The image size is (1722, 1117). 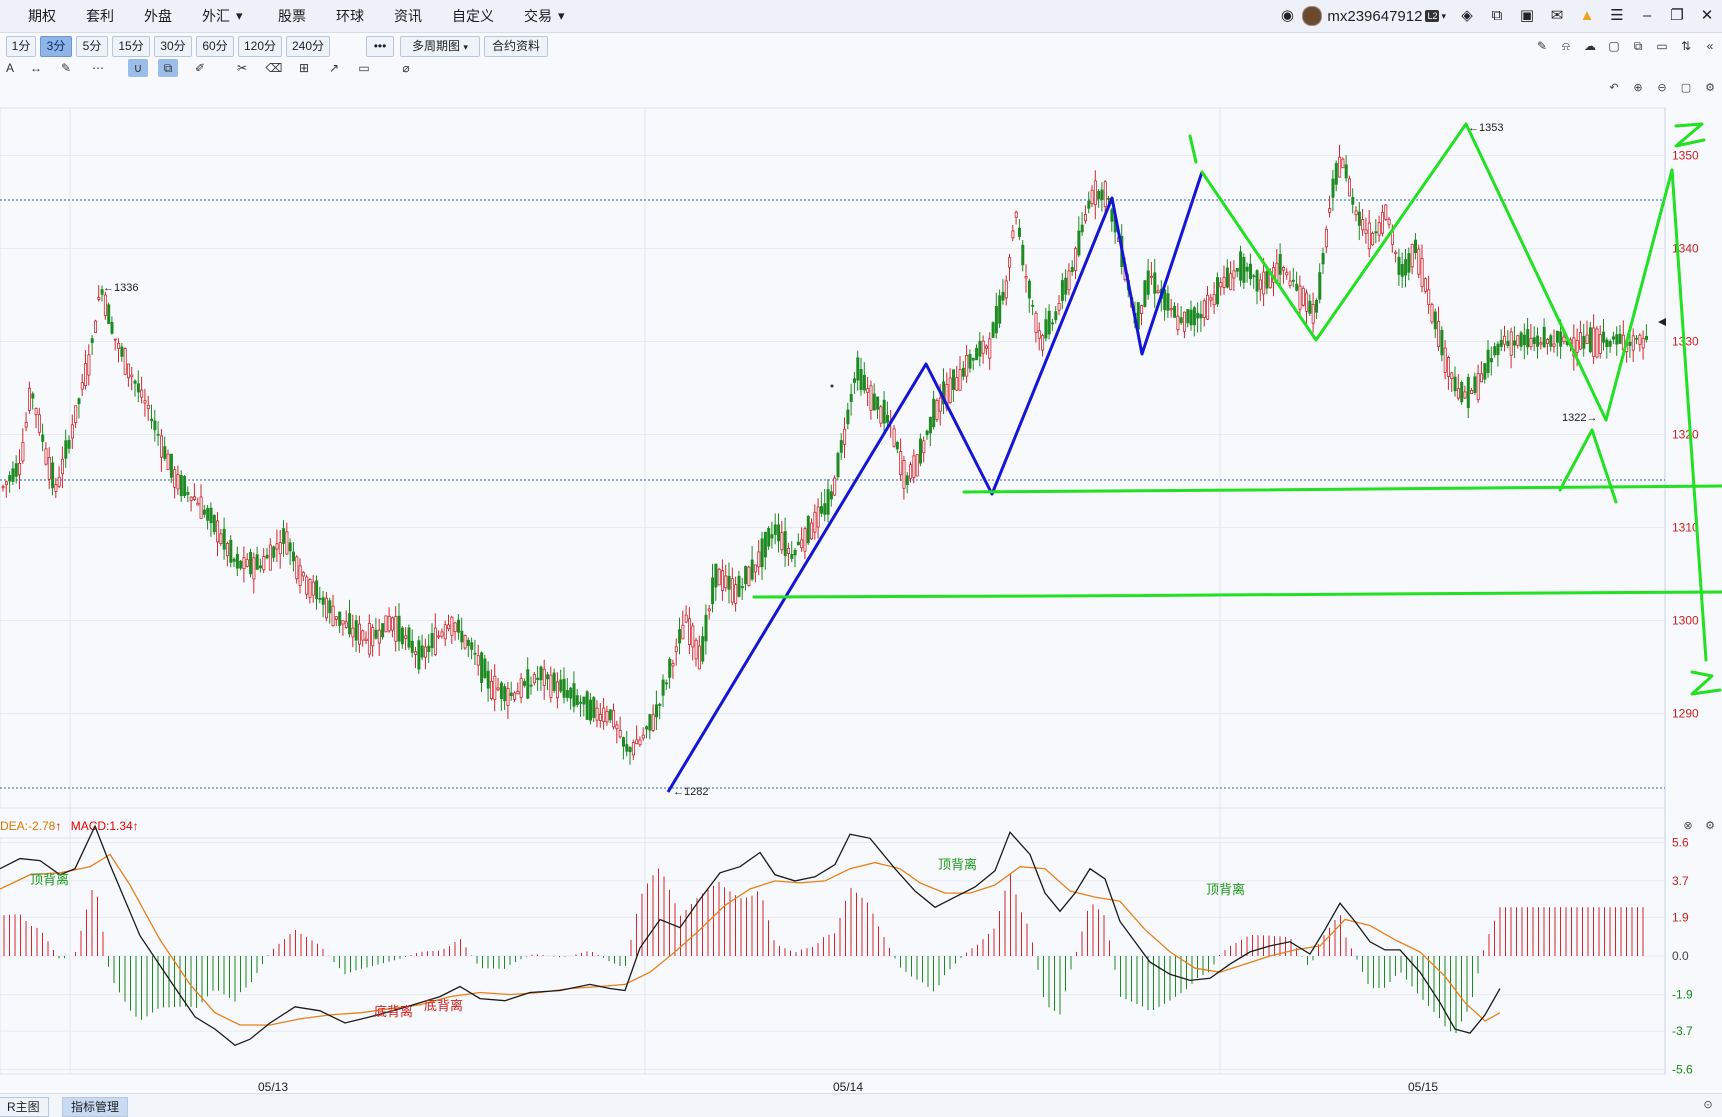 What do you see at coordinates (1287, 15) in the screenshot?
I see `robot-icon: ◉` at bounding box center [1287, 15].